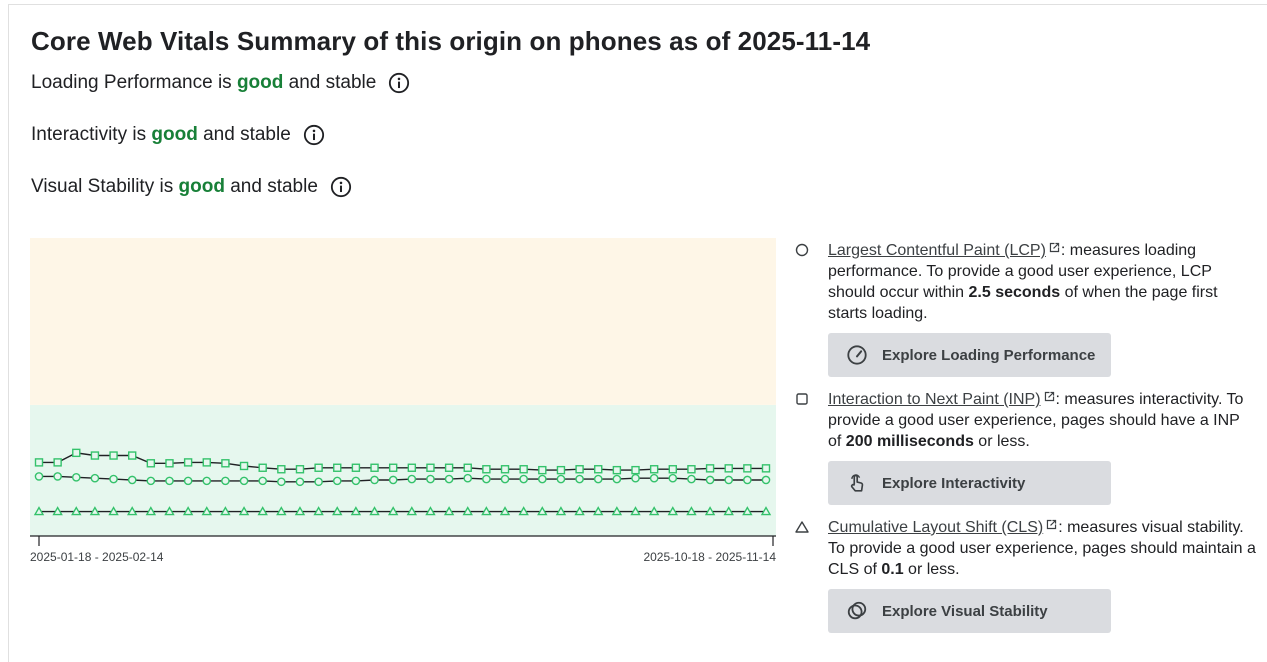 This screenshot has height=662, width=1267. I want to click on circle-marker-icon, so click(802, 250).